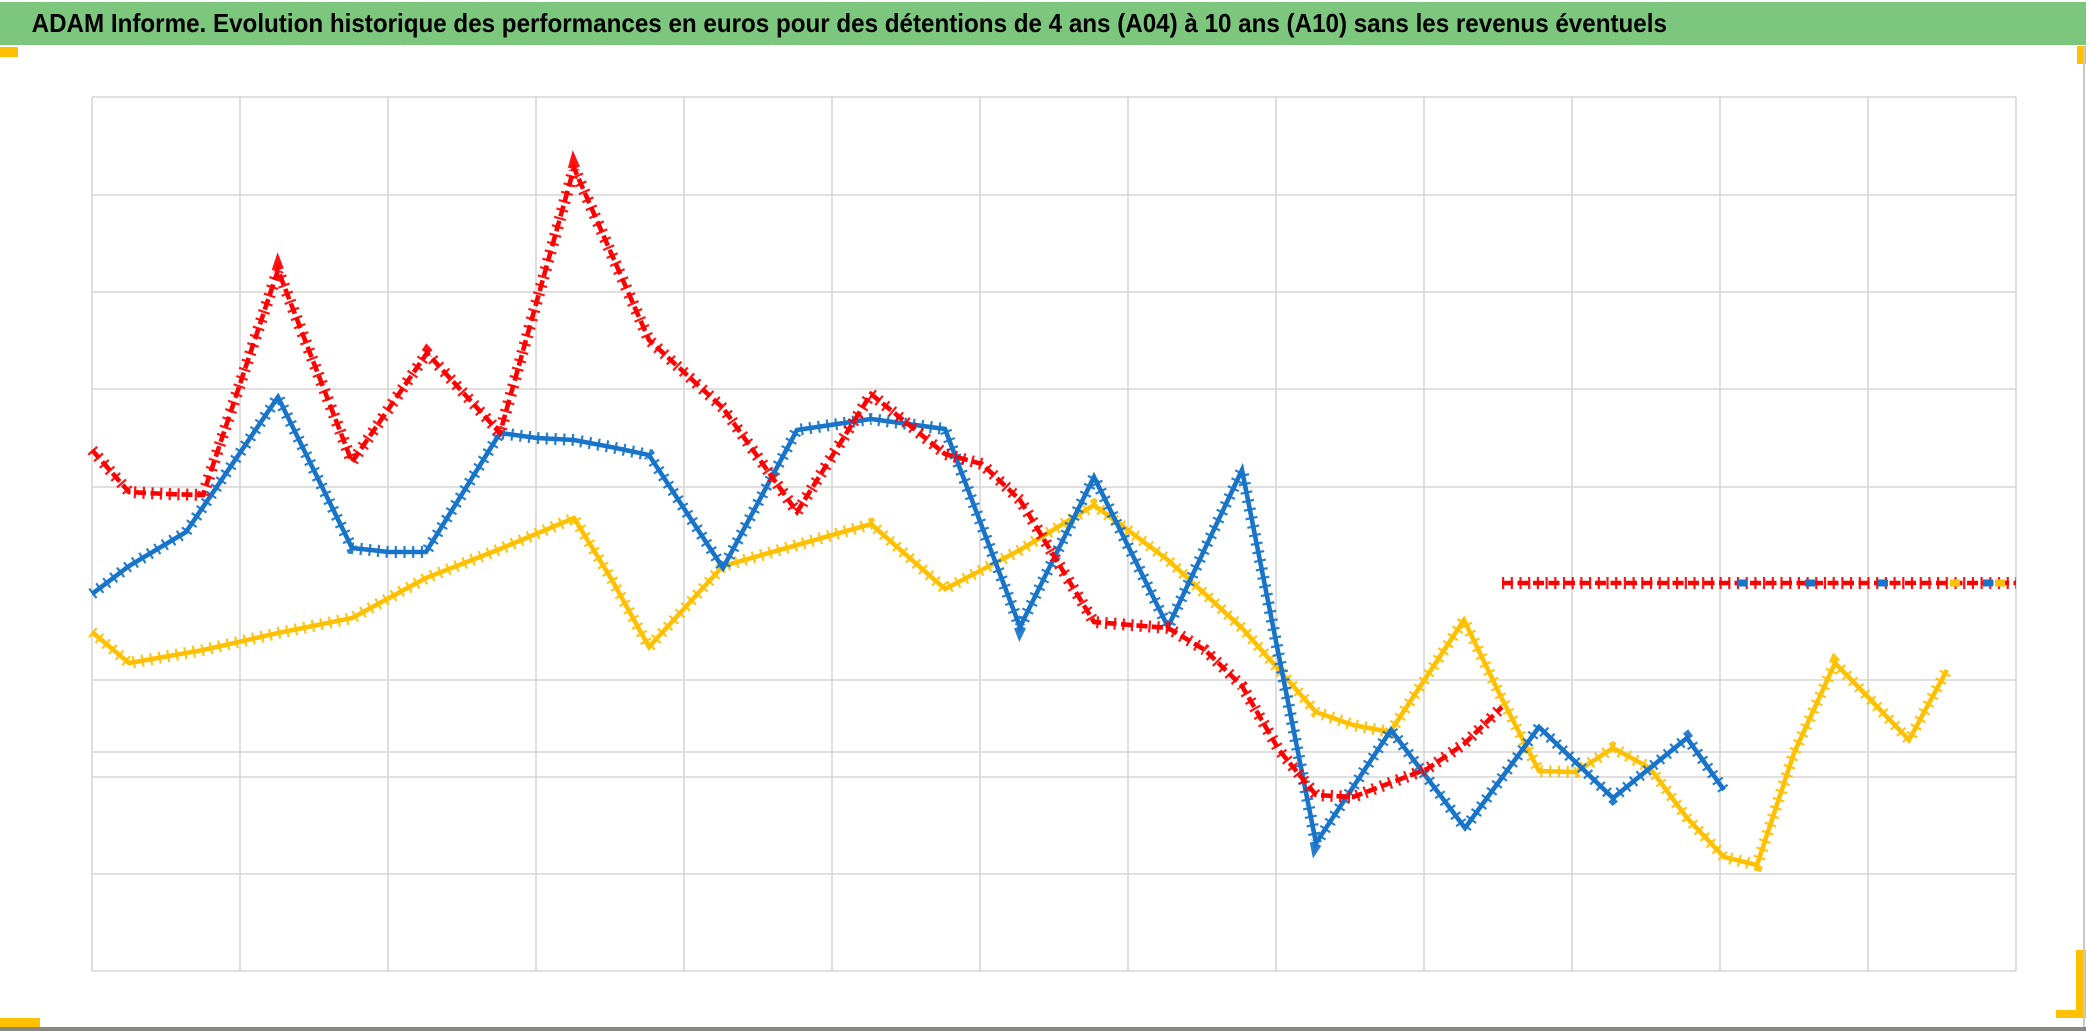  I want to click on window-bottom-edge, so click(1043, 1029).